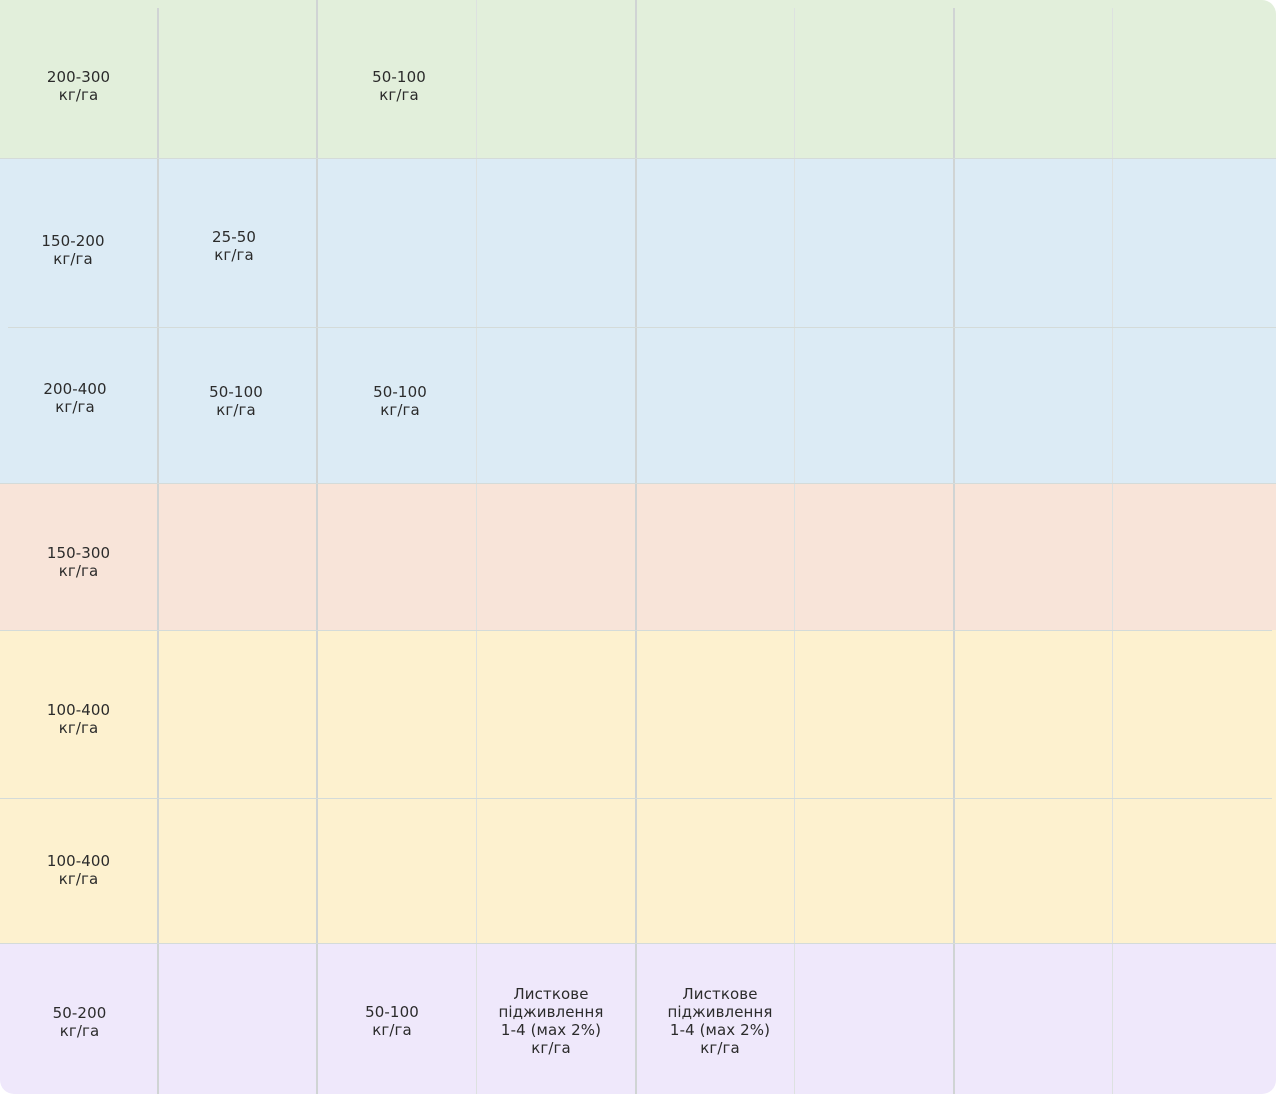  Describe the element at coordinates (638, 557) in the screenshot. I see `band-peach` at that location.